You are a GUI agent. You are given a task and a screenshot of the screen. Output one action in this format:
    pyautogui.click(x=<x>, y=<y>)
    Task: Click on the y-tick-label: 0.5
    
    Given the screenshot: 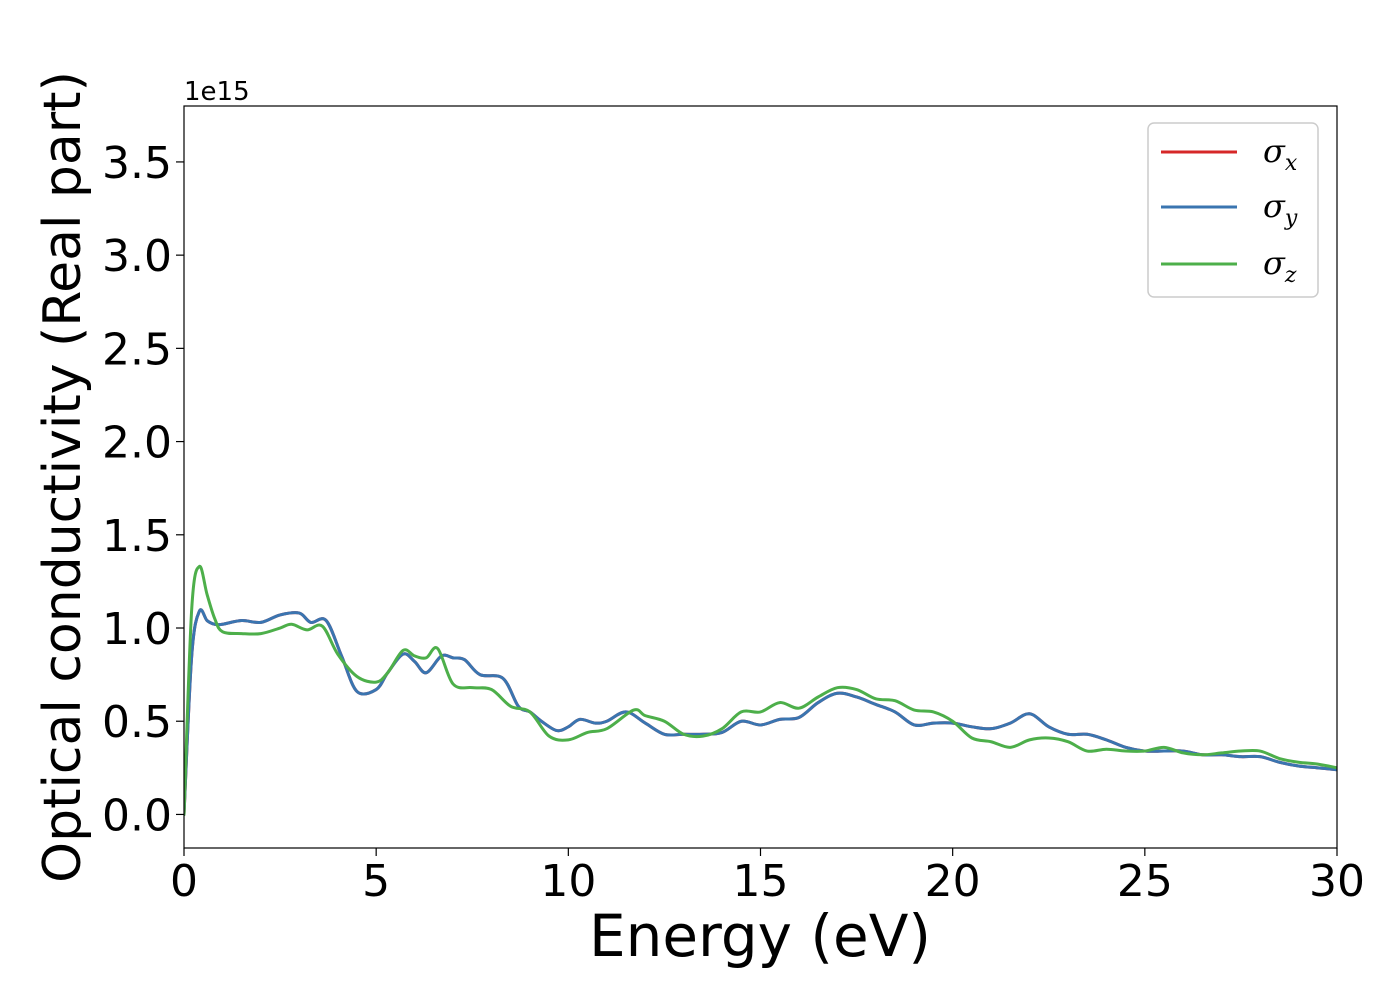 What is the action you would take?
    pyautogui.click(x=137, y=722)
    